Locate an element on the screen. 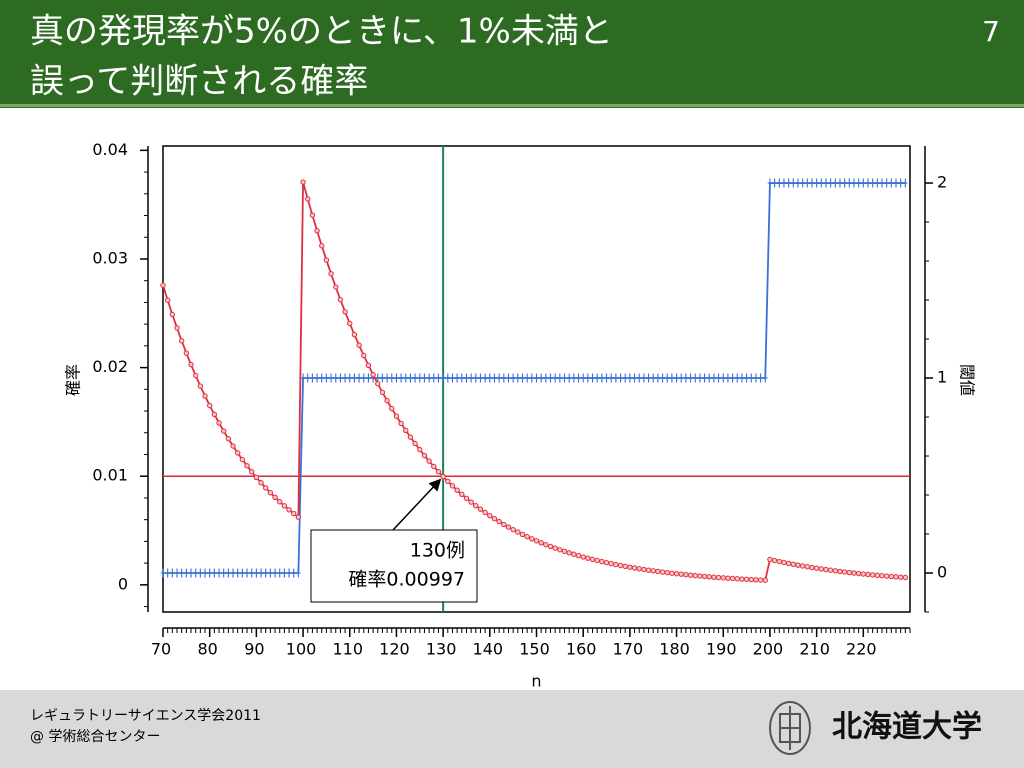 The height and width of the screenshot is (768, 1024). x-tick-label: 220 is located at coordinates (861, 649).